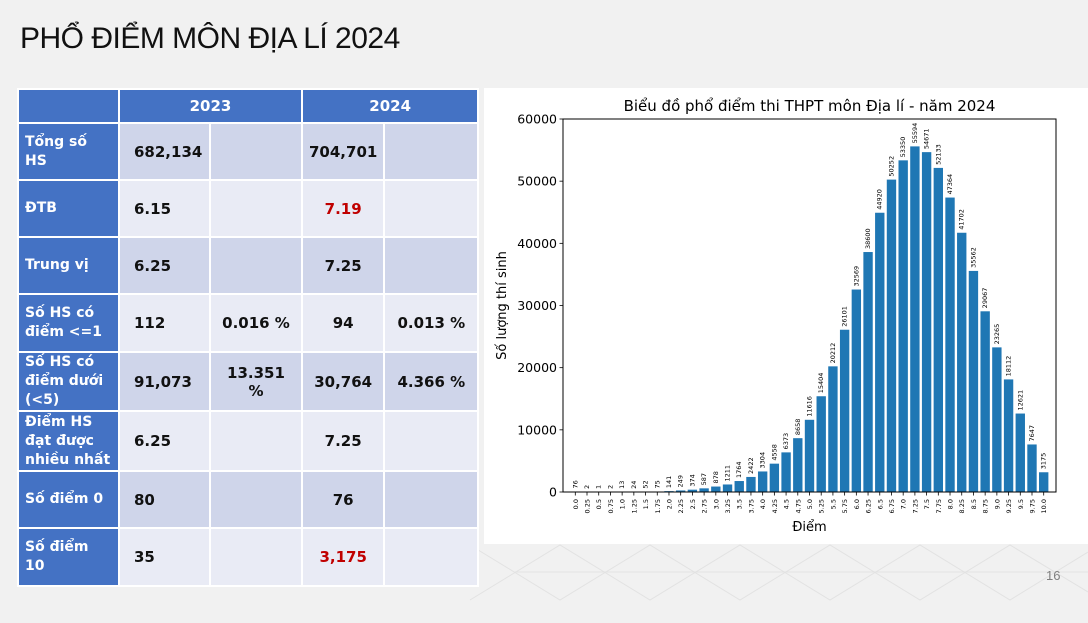  What do you see at coordinates (343, 499) in the screenshot?
I see `value-2024: 76` at bounding box center [343, 499].